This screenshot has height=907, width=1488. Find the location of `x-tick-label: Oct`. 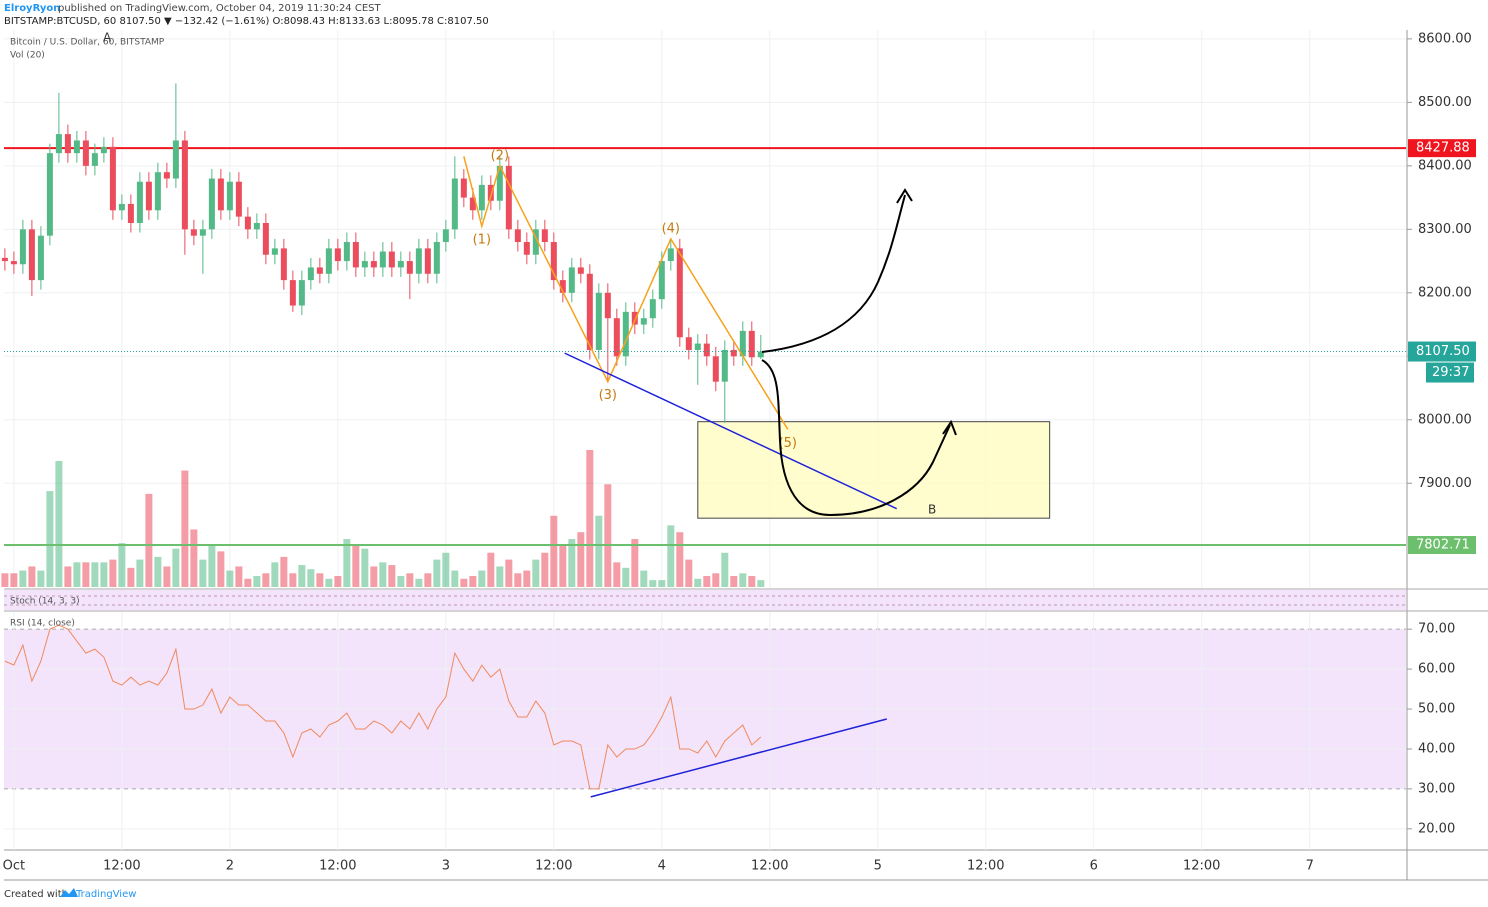

x-tick-label: Oct is located at coordinates (14, 866).